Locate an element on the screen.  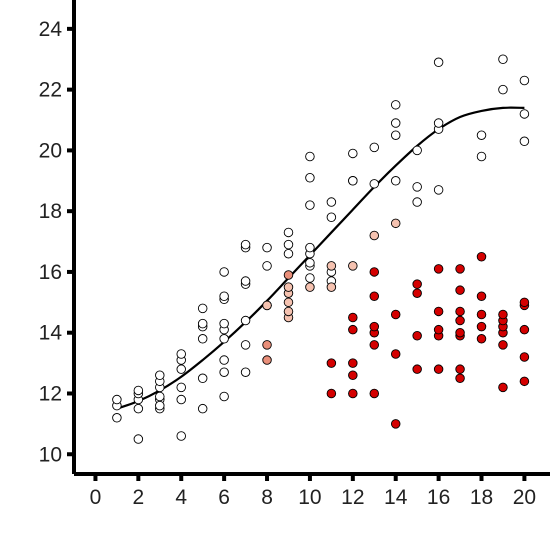
x-tick-label: 20 is located at coordinates (524, 497).